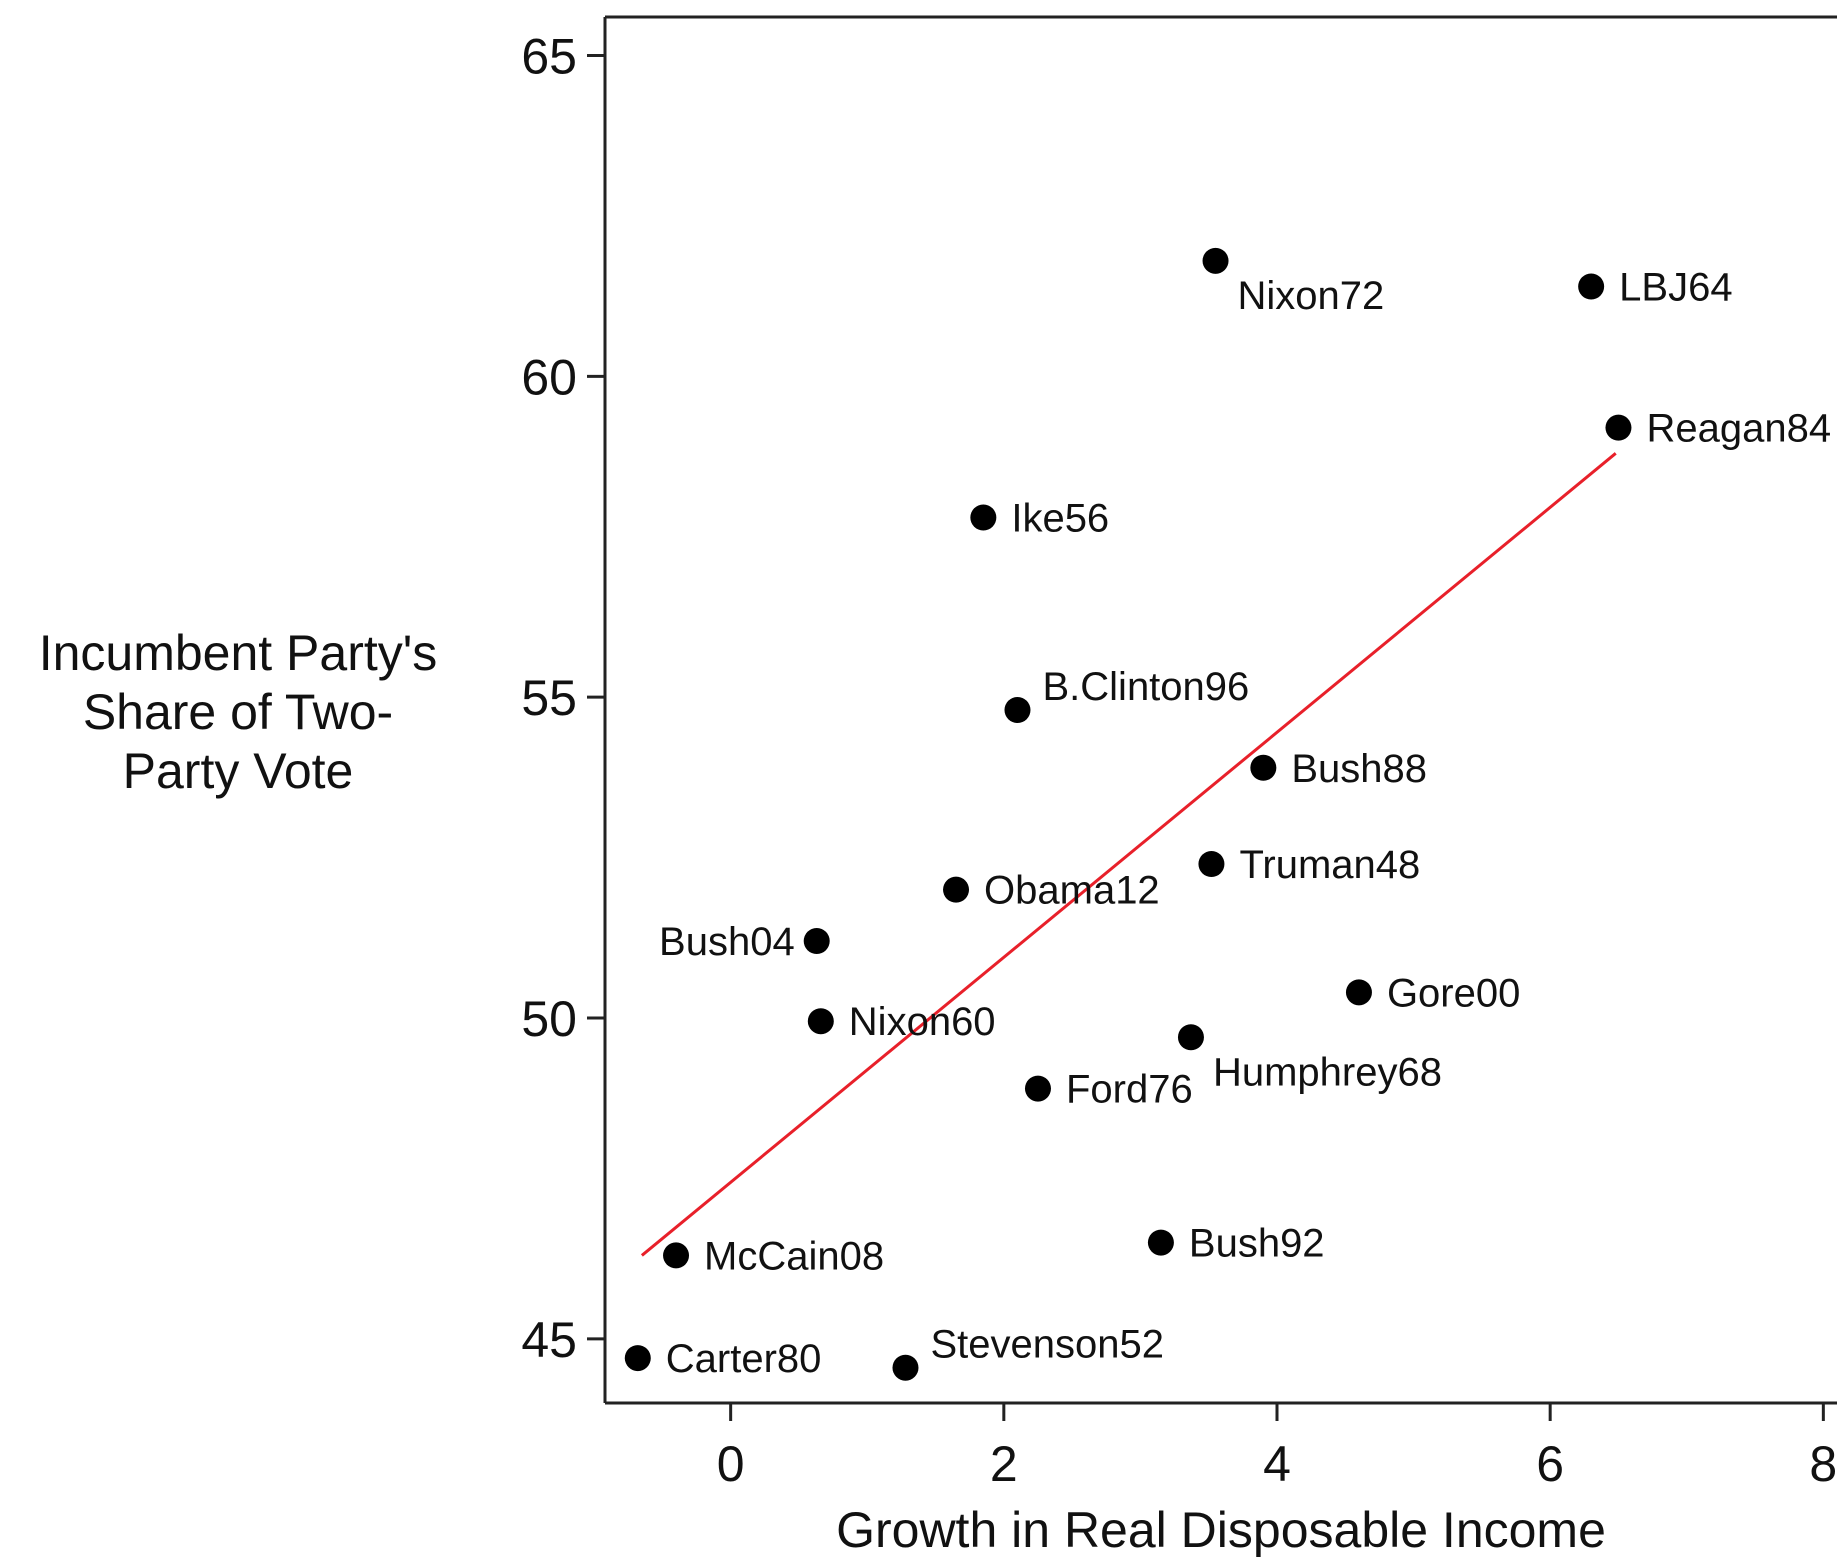 This screenshot has width=1837, height=1557. I want to click on point-label: Stevenson52, so click(1047, 1345).